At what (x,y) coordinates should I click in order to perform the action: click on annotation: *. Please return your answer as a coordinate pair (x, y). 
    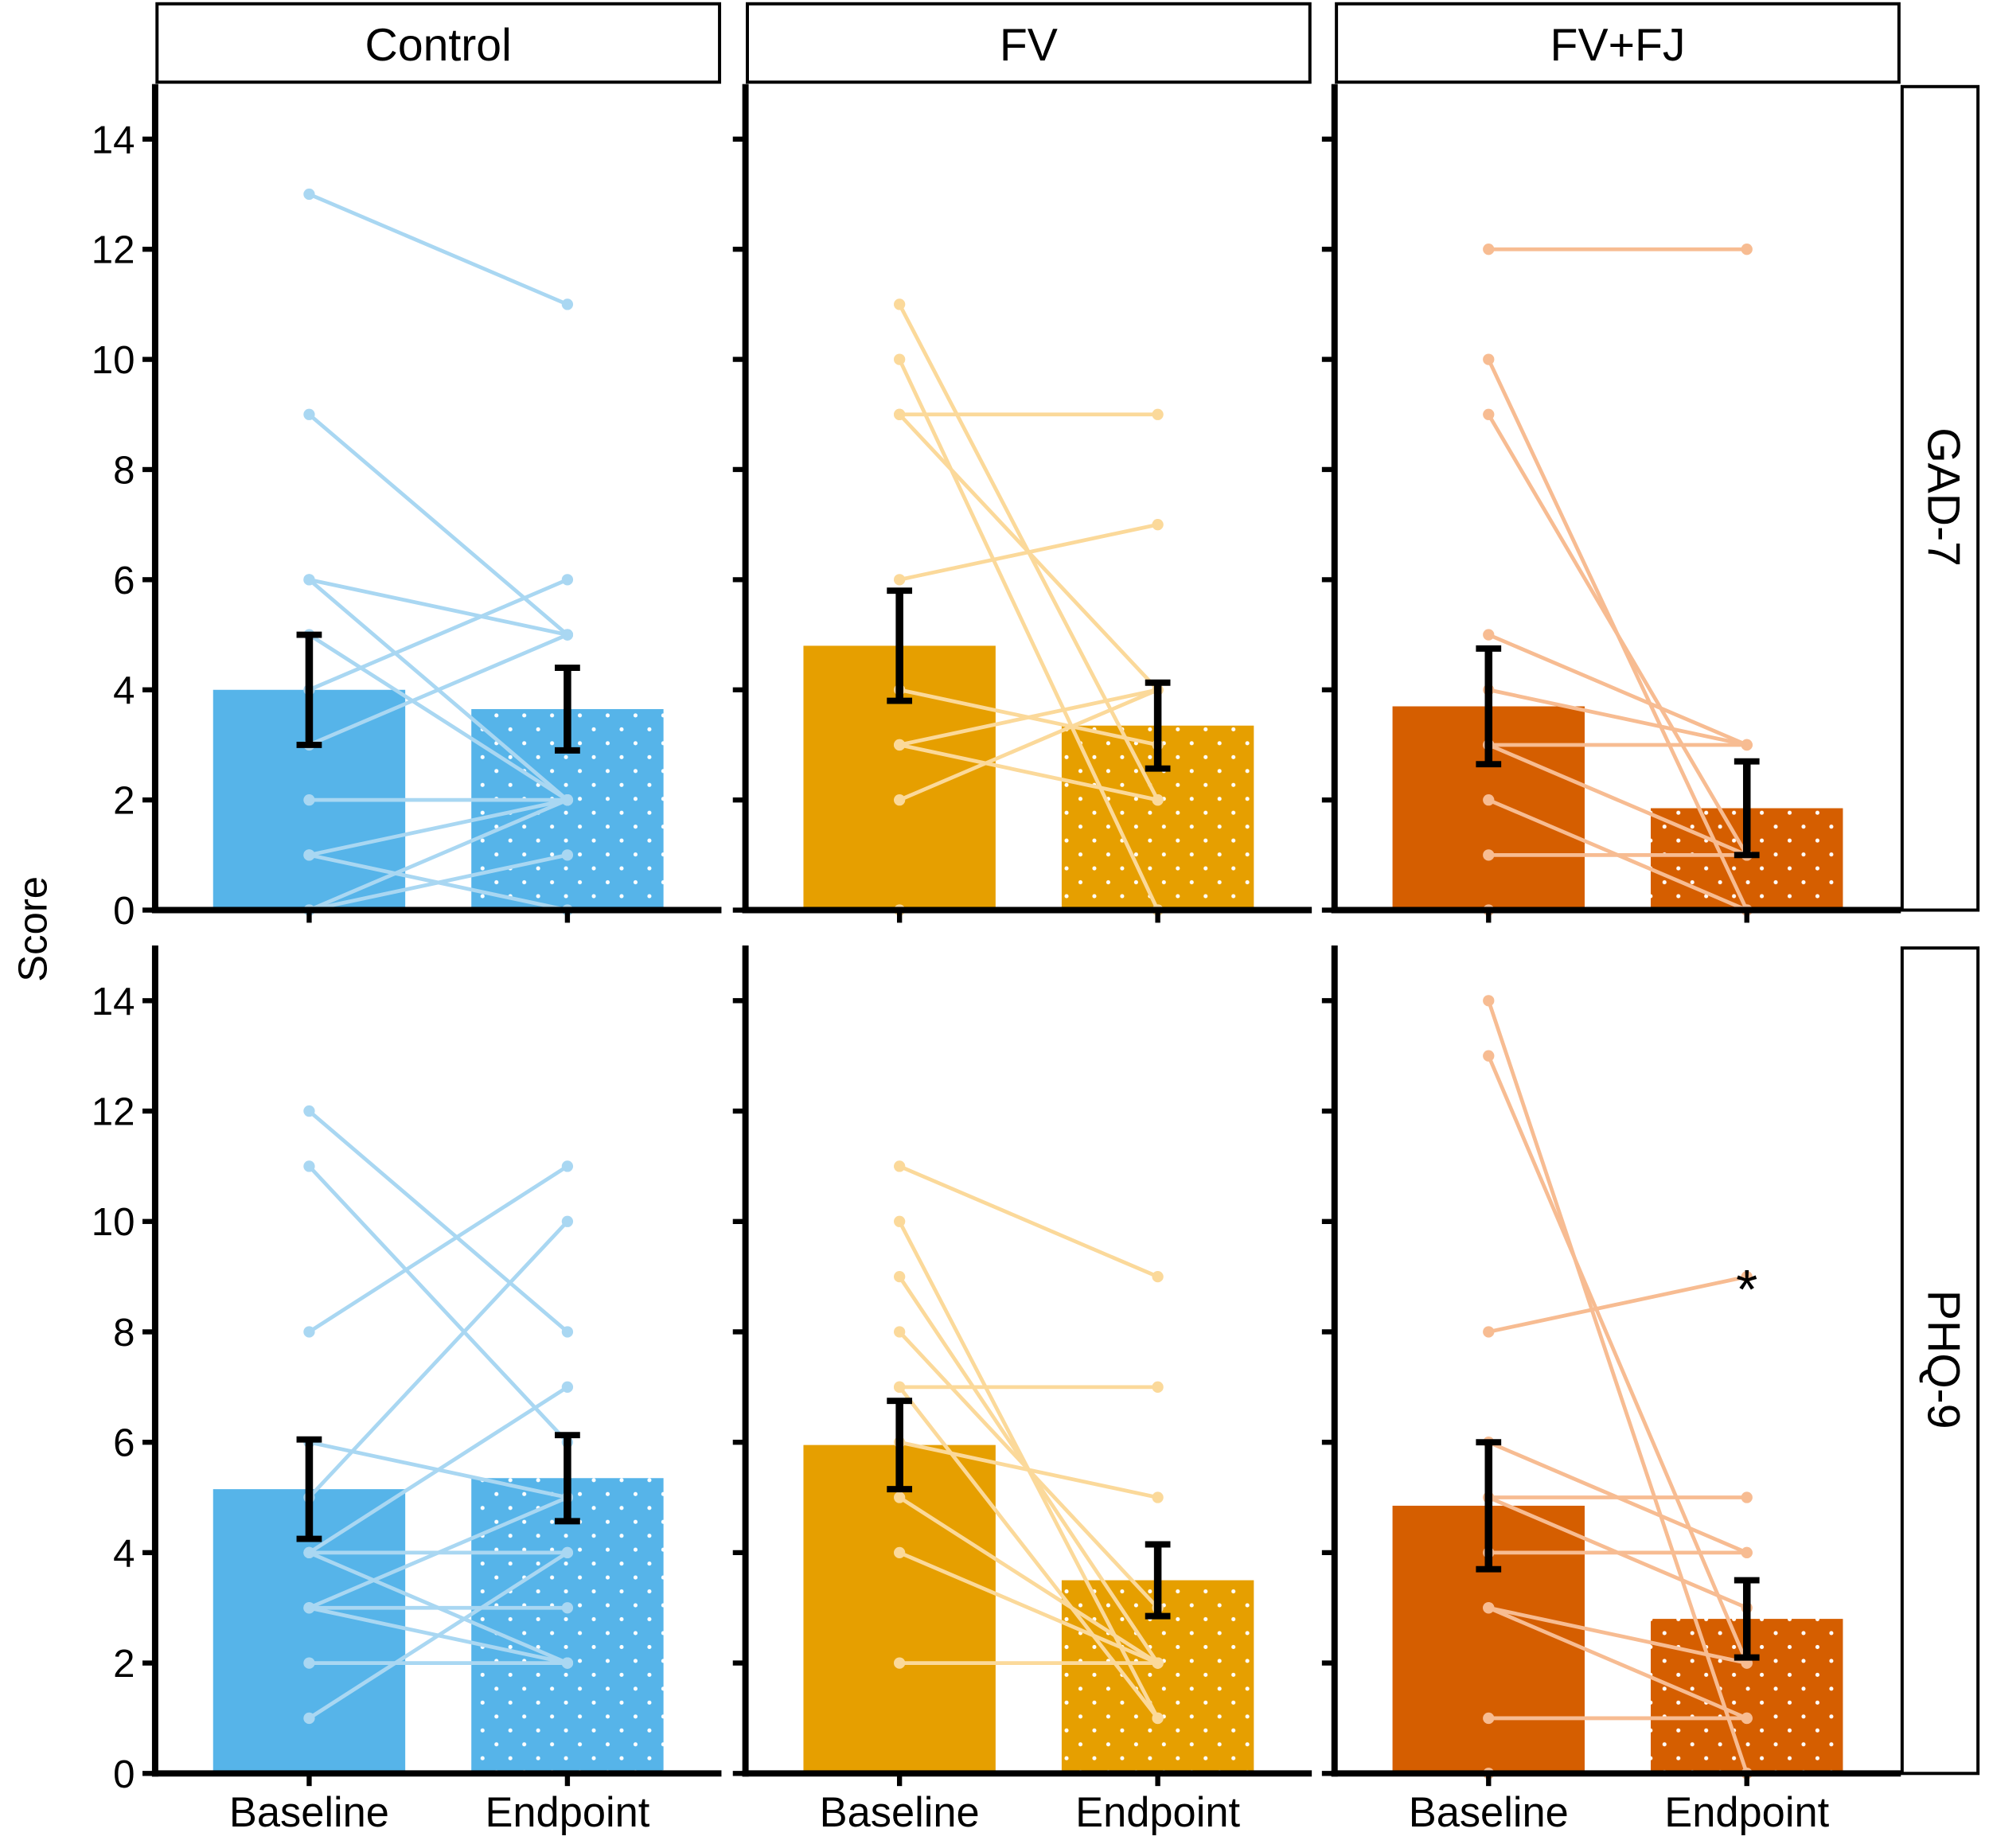
    Looking at the image, I should click on (1746, 1289).